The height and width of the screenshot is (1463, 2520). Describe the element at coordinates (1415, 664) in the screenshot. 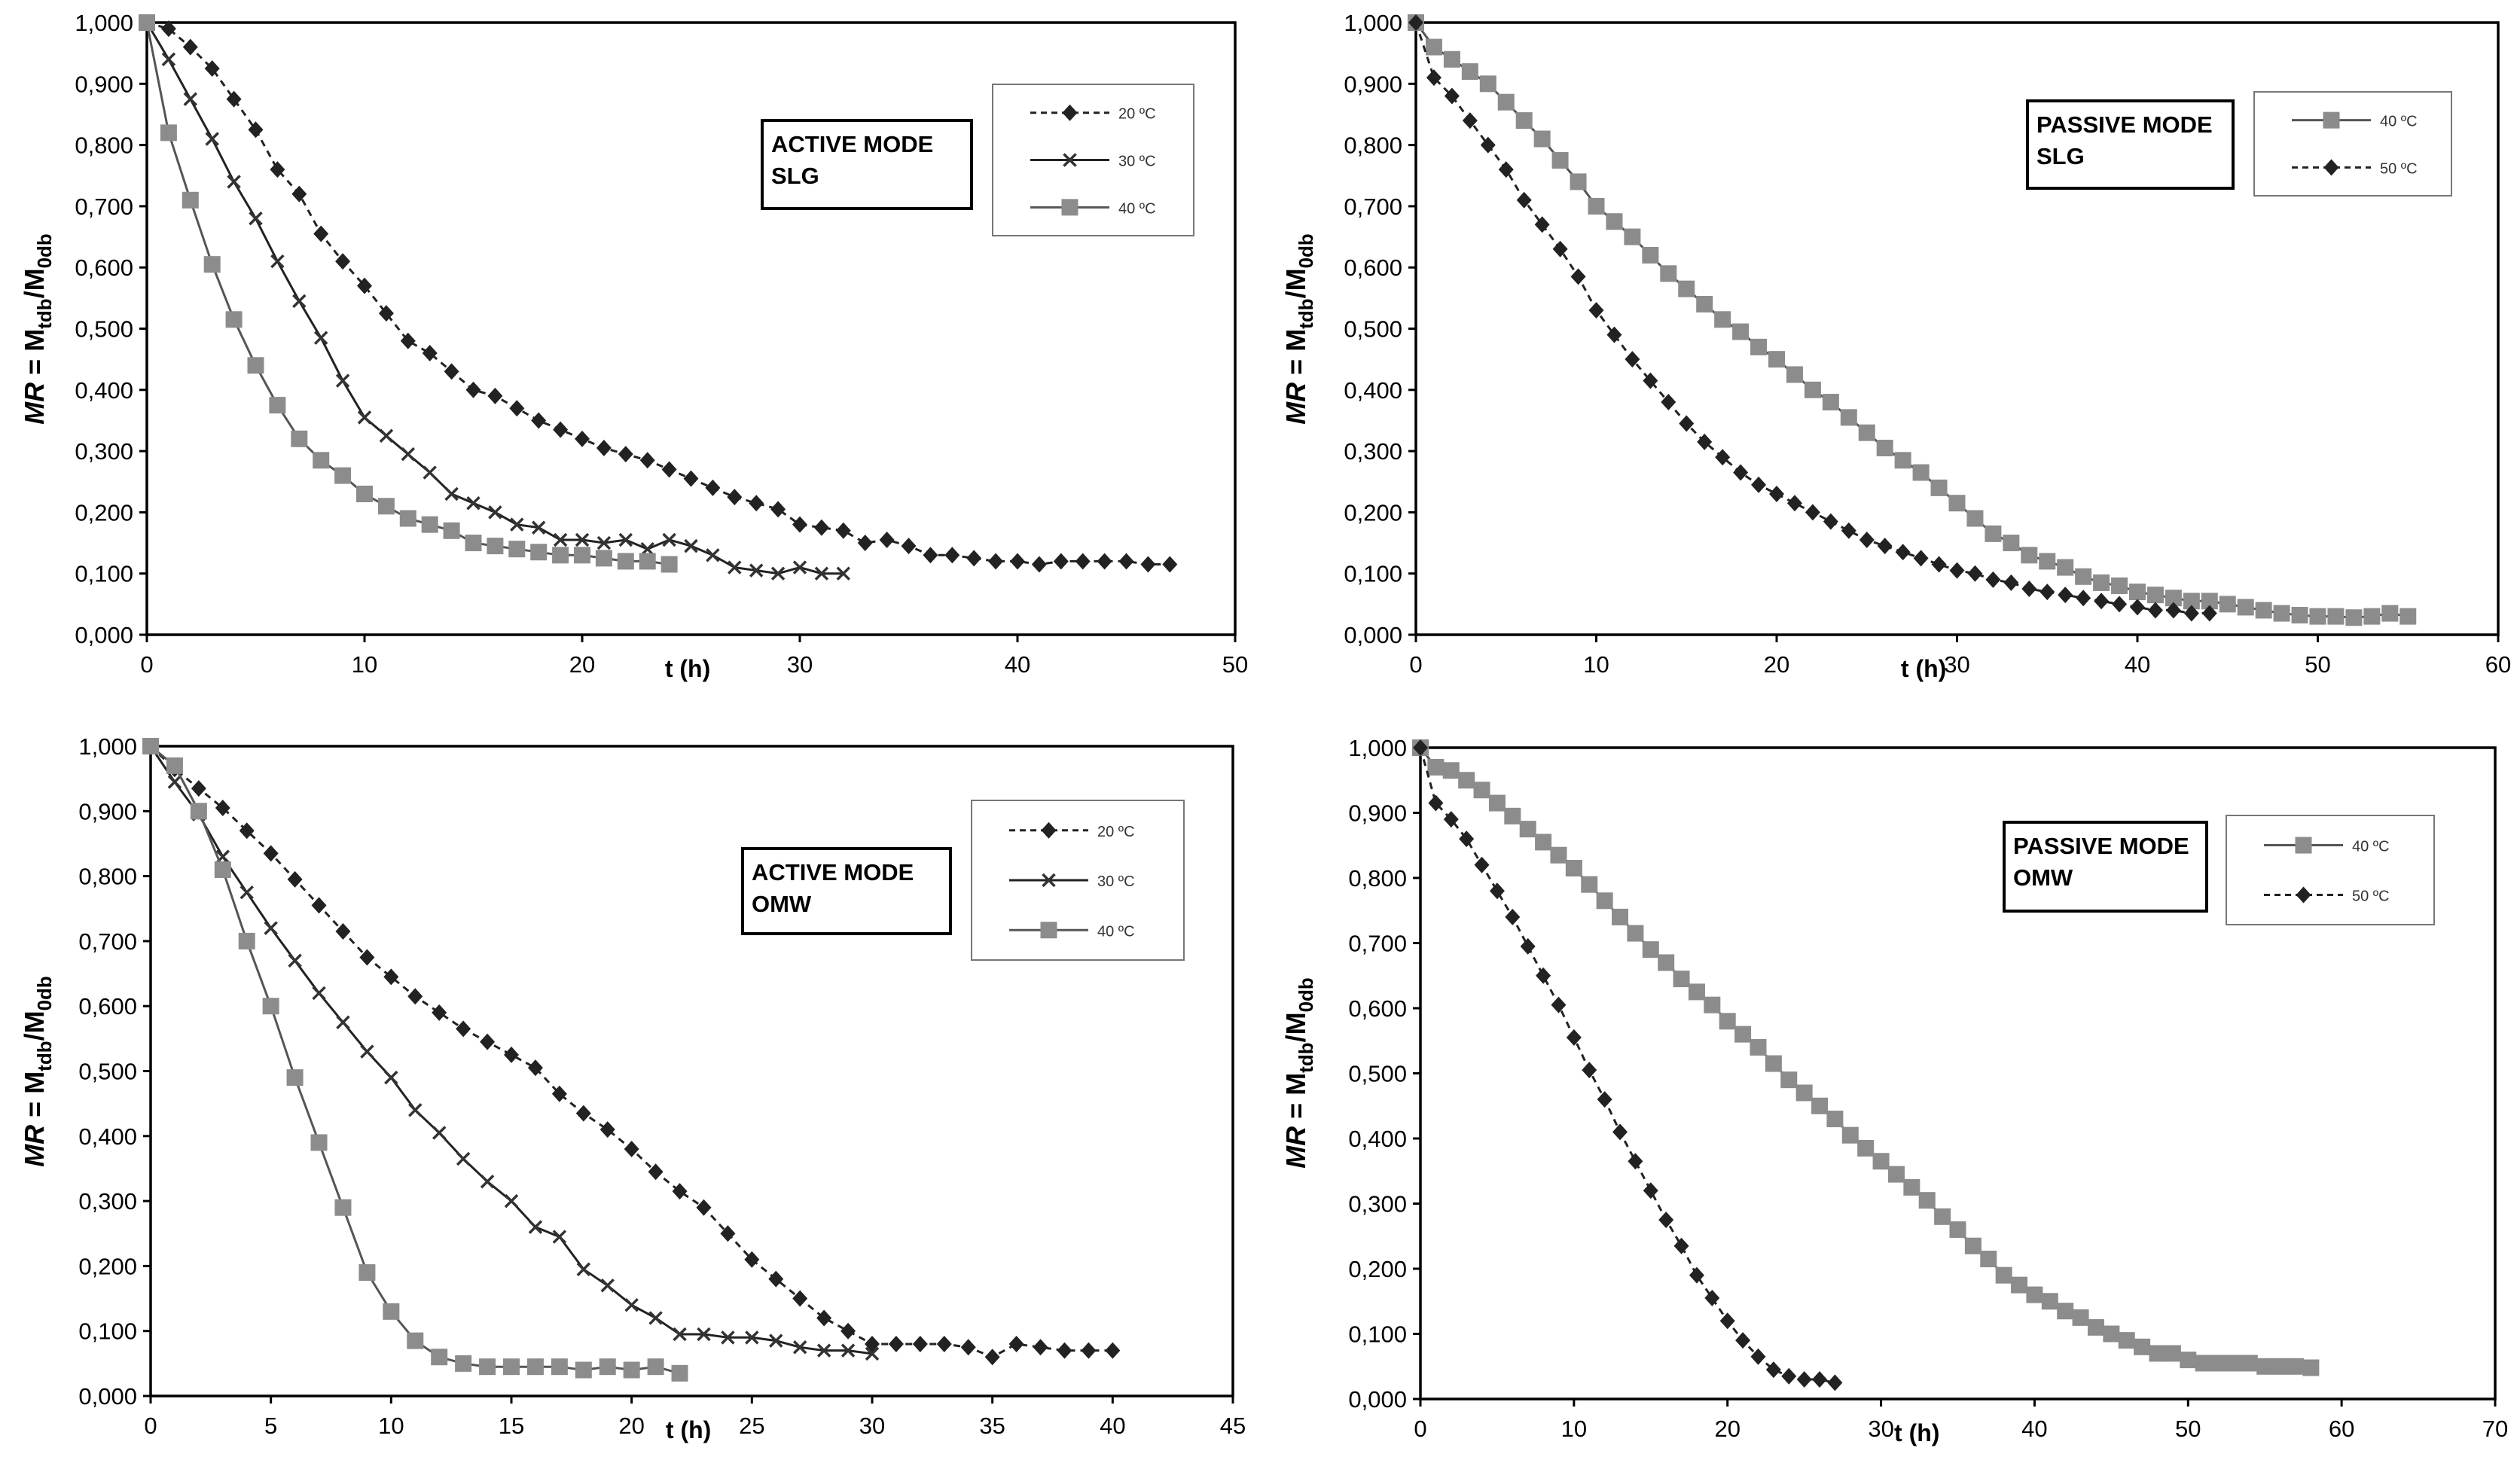

I see `x-tick-label: 0` at that location.